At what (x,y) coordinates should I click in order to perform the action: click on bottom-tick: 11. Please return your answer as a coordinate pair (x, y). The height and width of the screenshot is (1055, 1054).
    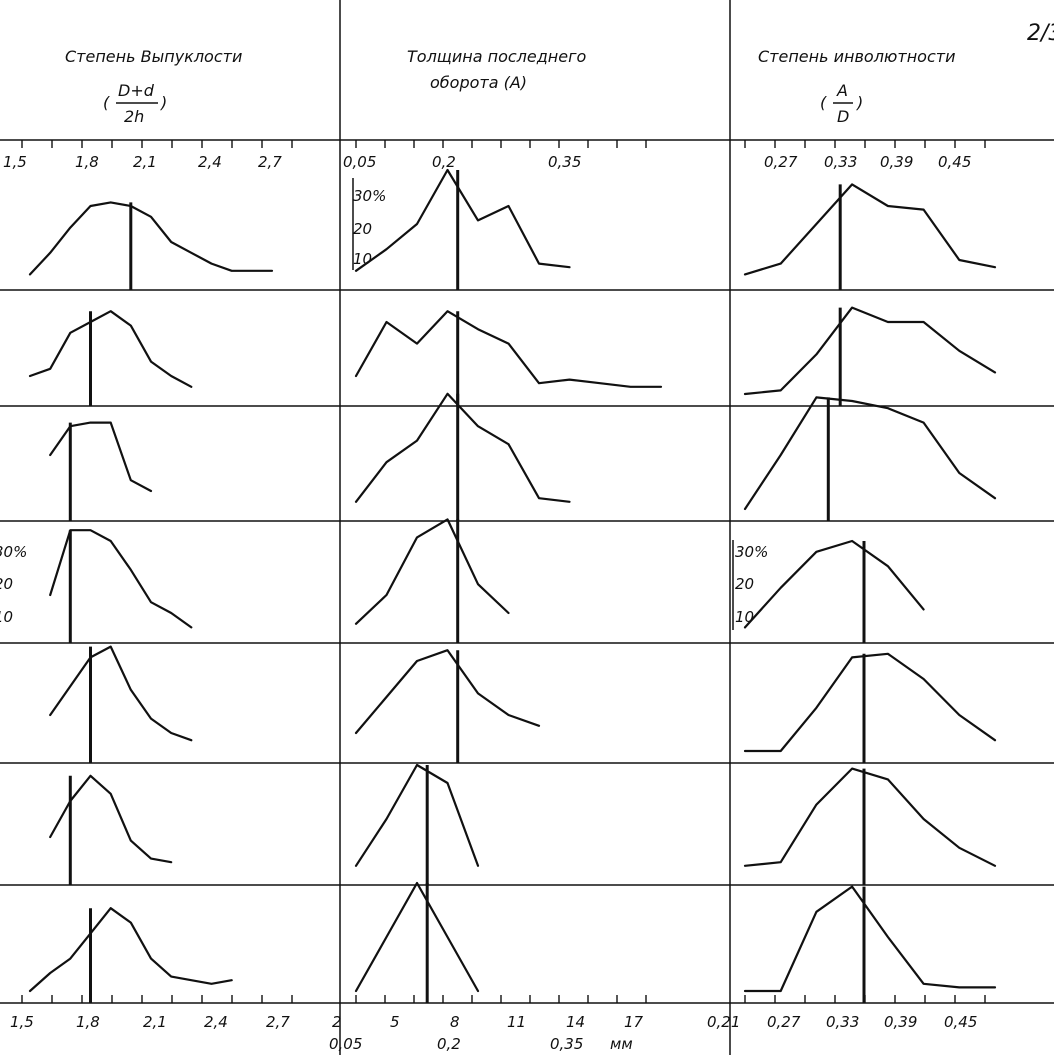
    Looking at the image, I should click on (516, 1022).